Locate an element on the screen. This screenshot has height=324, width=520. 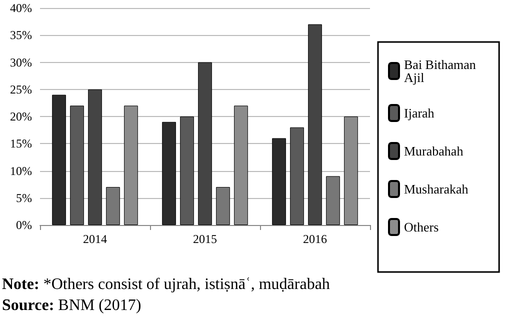
legend-label: Bai Bithaman Ajil is located at coordinates (442, 71).